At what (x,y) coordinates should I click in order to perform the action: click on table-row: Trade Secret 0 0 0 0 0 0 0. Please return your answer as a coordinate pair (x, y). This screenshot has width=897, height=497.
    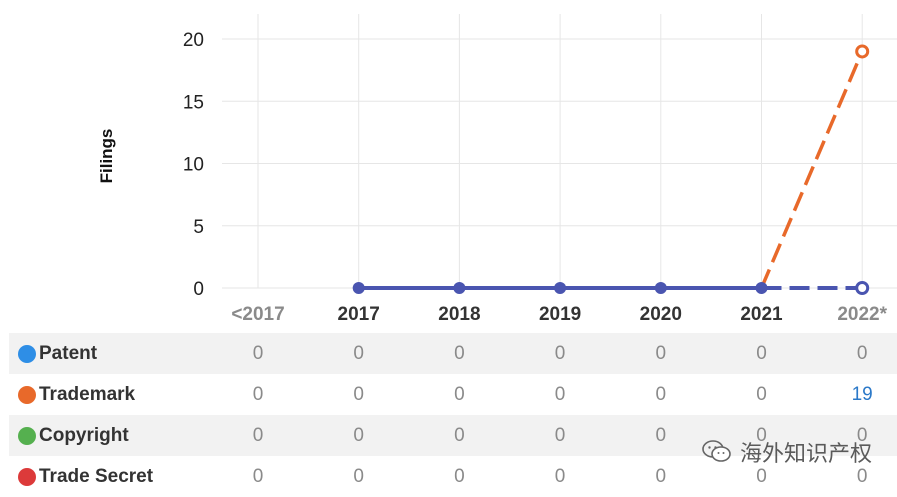
    Looking at the image, I should click on (453, 476).